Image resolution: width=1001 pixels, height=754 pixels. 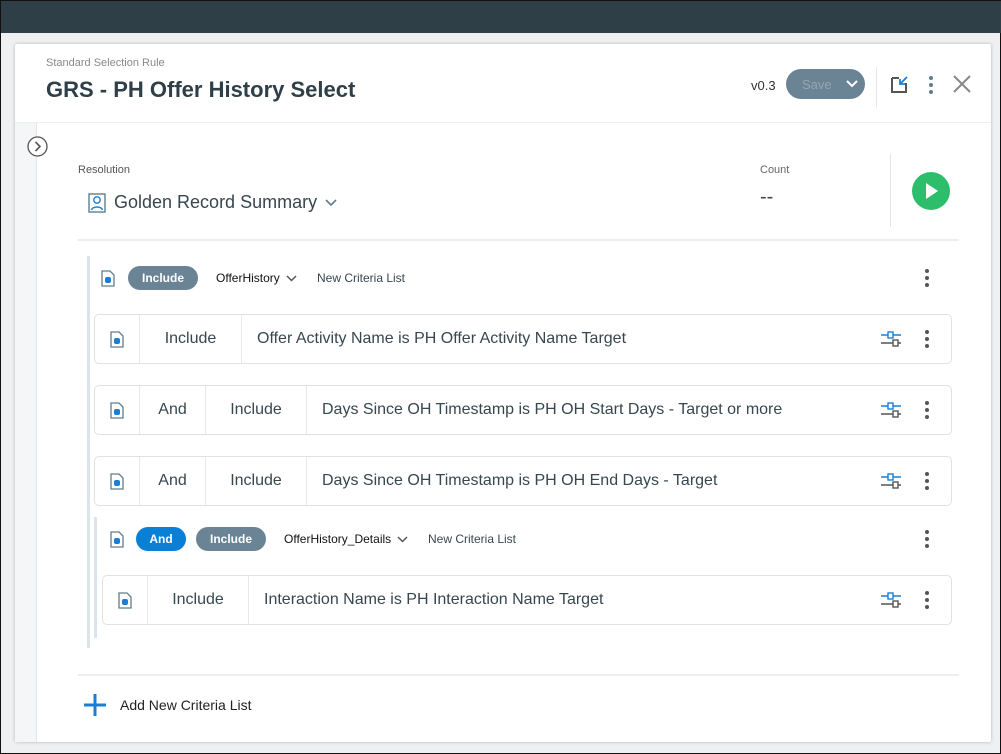 What do you see at coordinates (231, 539) in the screenshot?
I see `subgroup-include-pill: Include` at bounding box center [231, 539].